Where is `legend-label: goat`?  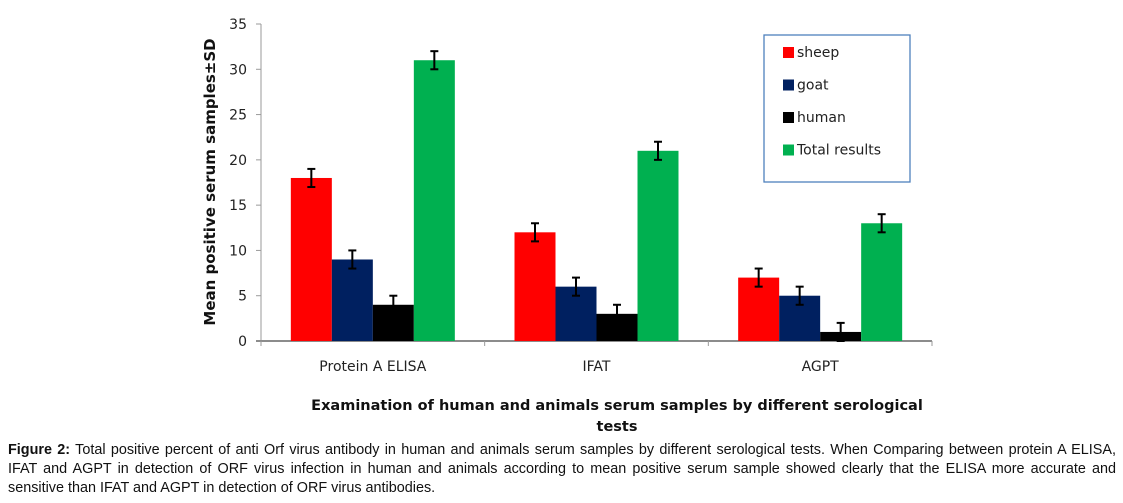 legend-label: goat is located at coordinates (813, 86).